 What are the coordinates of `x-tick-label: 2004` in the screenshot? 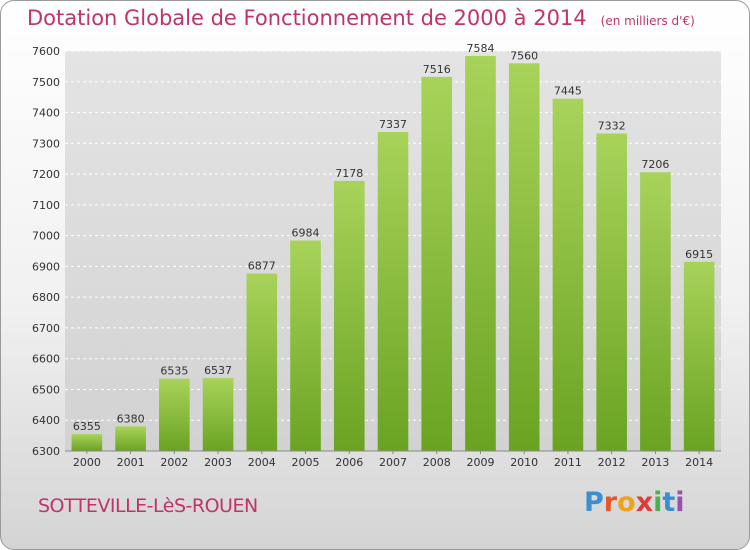 It's located at (262, 462).